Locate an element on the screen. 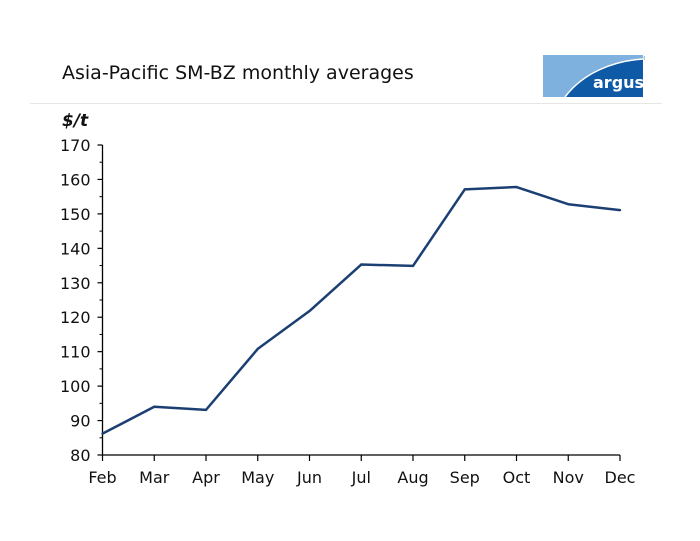 Image resolution: width=700 pixels, height=541 pixels. y-tick-label: 140 is located at coordinates (75, 248).